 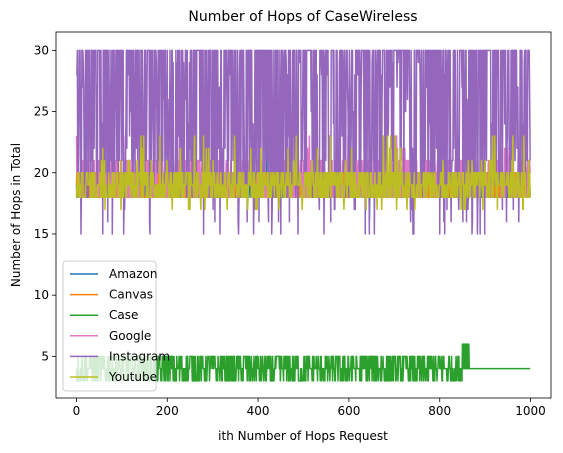 What do you see at coordinates (77, 411) in the screenshot?
I see `x-tick-label: 0` at bounding box center [77, 411].